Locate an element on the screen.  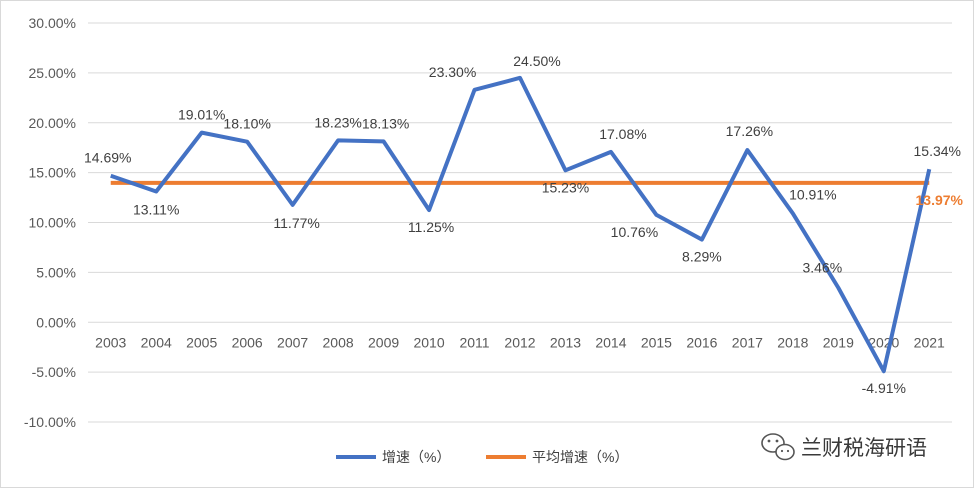
y-tick-label: 30.00% is located at coordinates (52, 23).